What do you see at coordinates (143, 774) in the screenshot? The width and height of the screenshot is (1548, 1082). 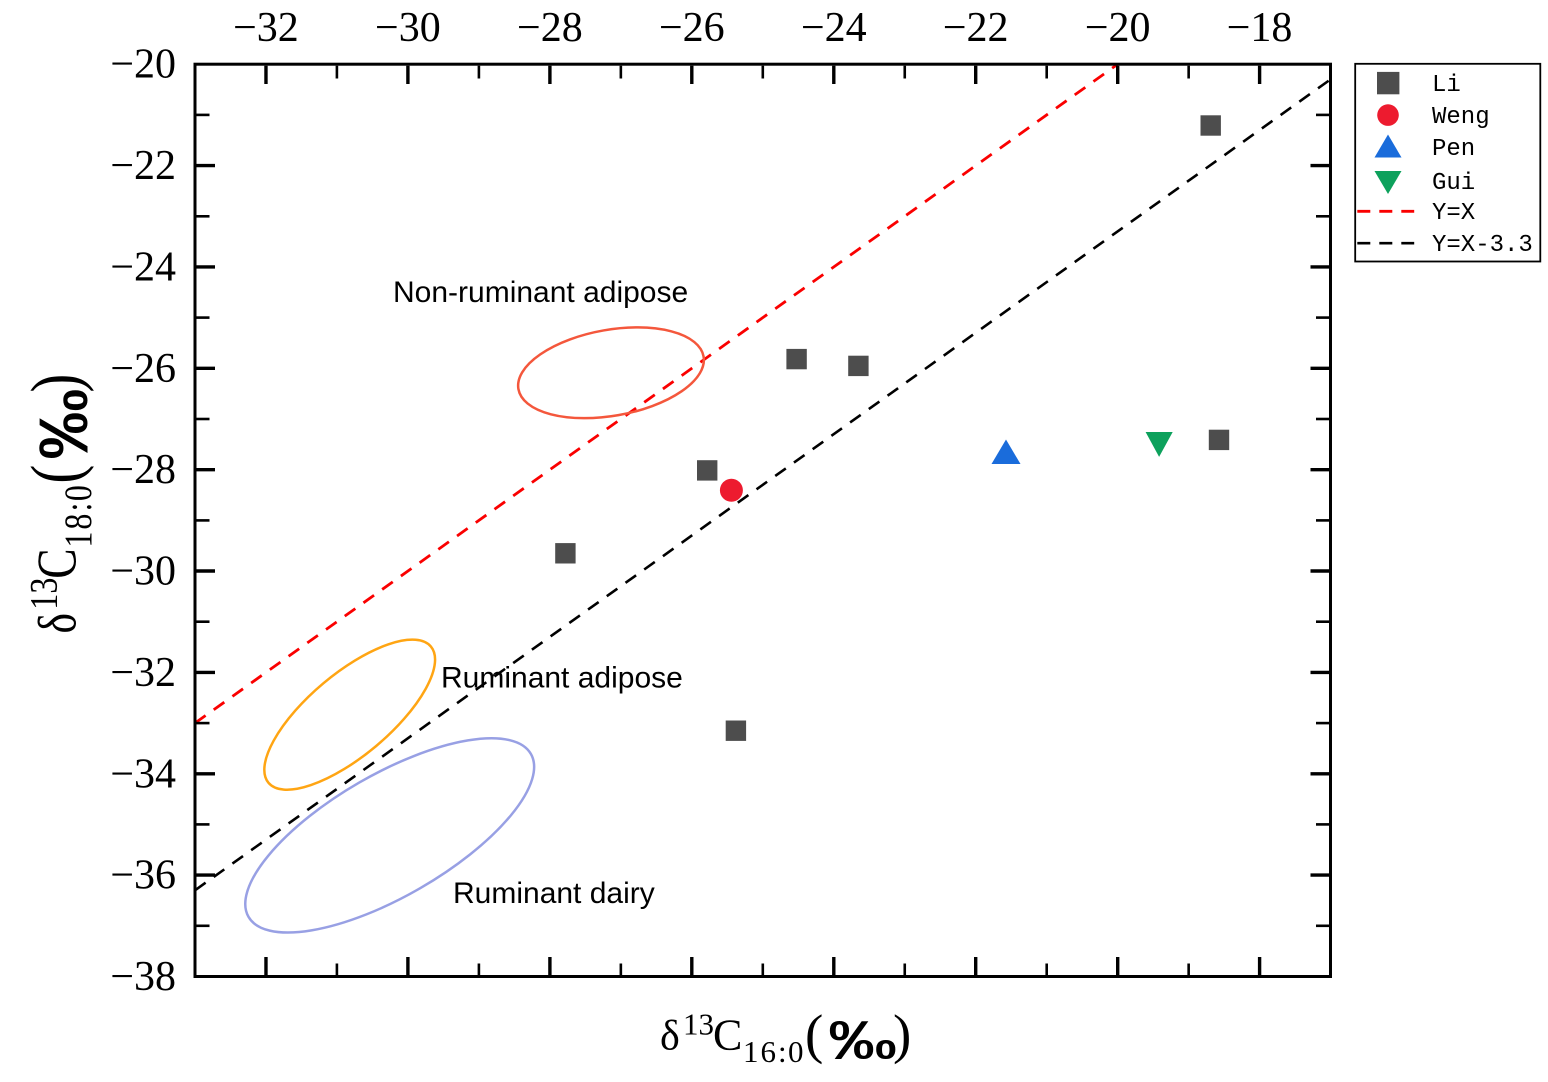 I see `svg-text: −34` at bounding box center [143, 774].